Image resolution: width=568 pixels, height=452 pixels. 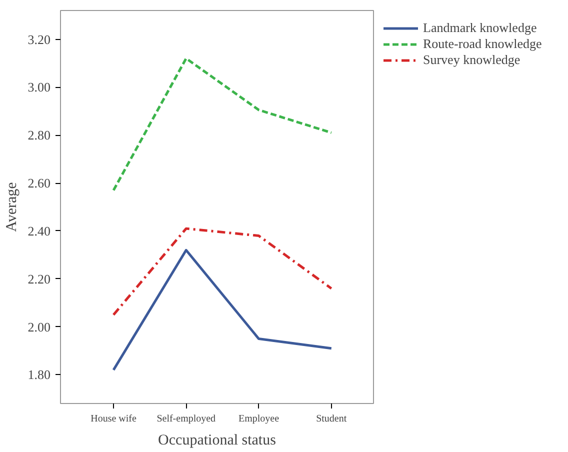 I want to click on y-tick-label: 3.00, so click(x=39, y=87).